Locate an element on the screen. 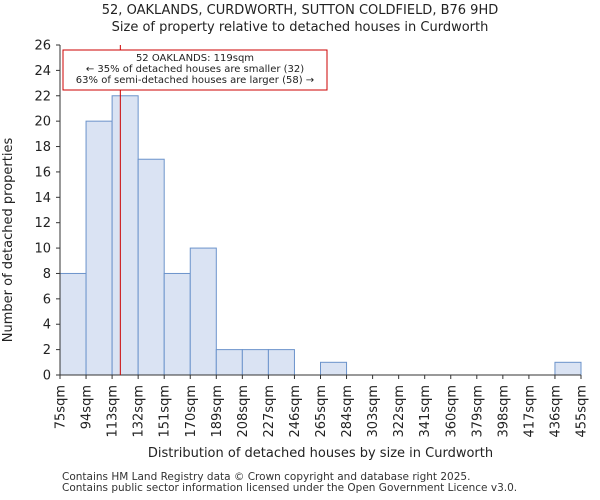  bar-436sqm is located at coordinates (568, 368).